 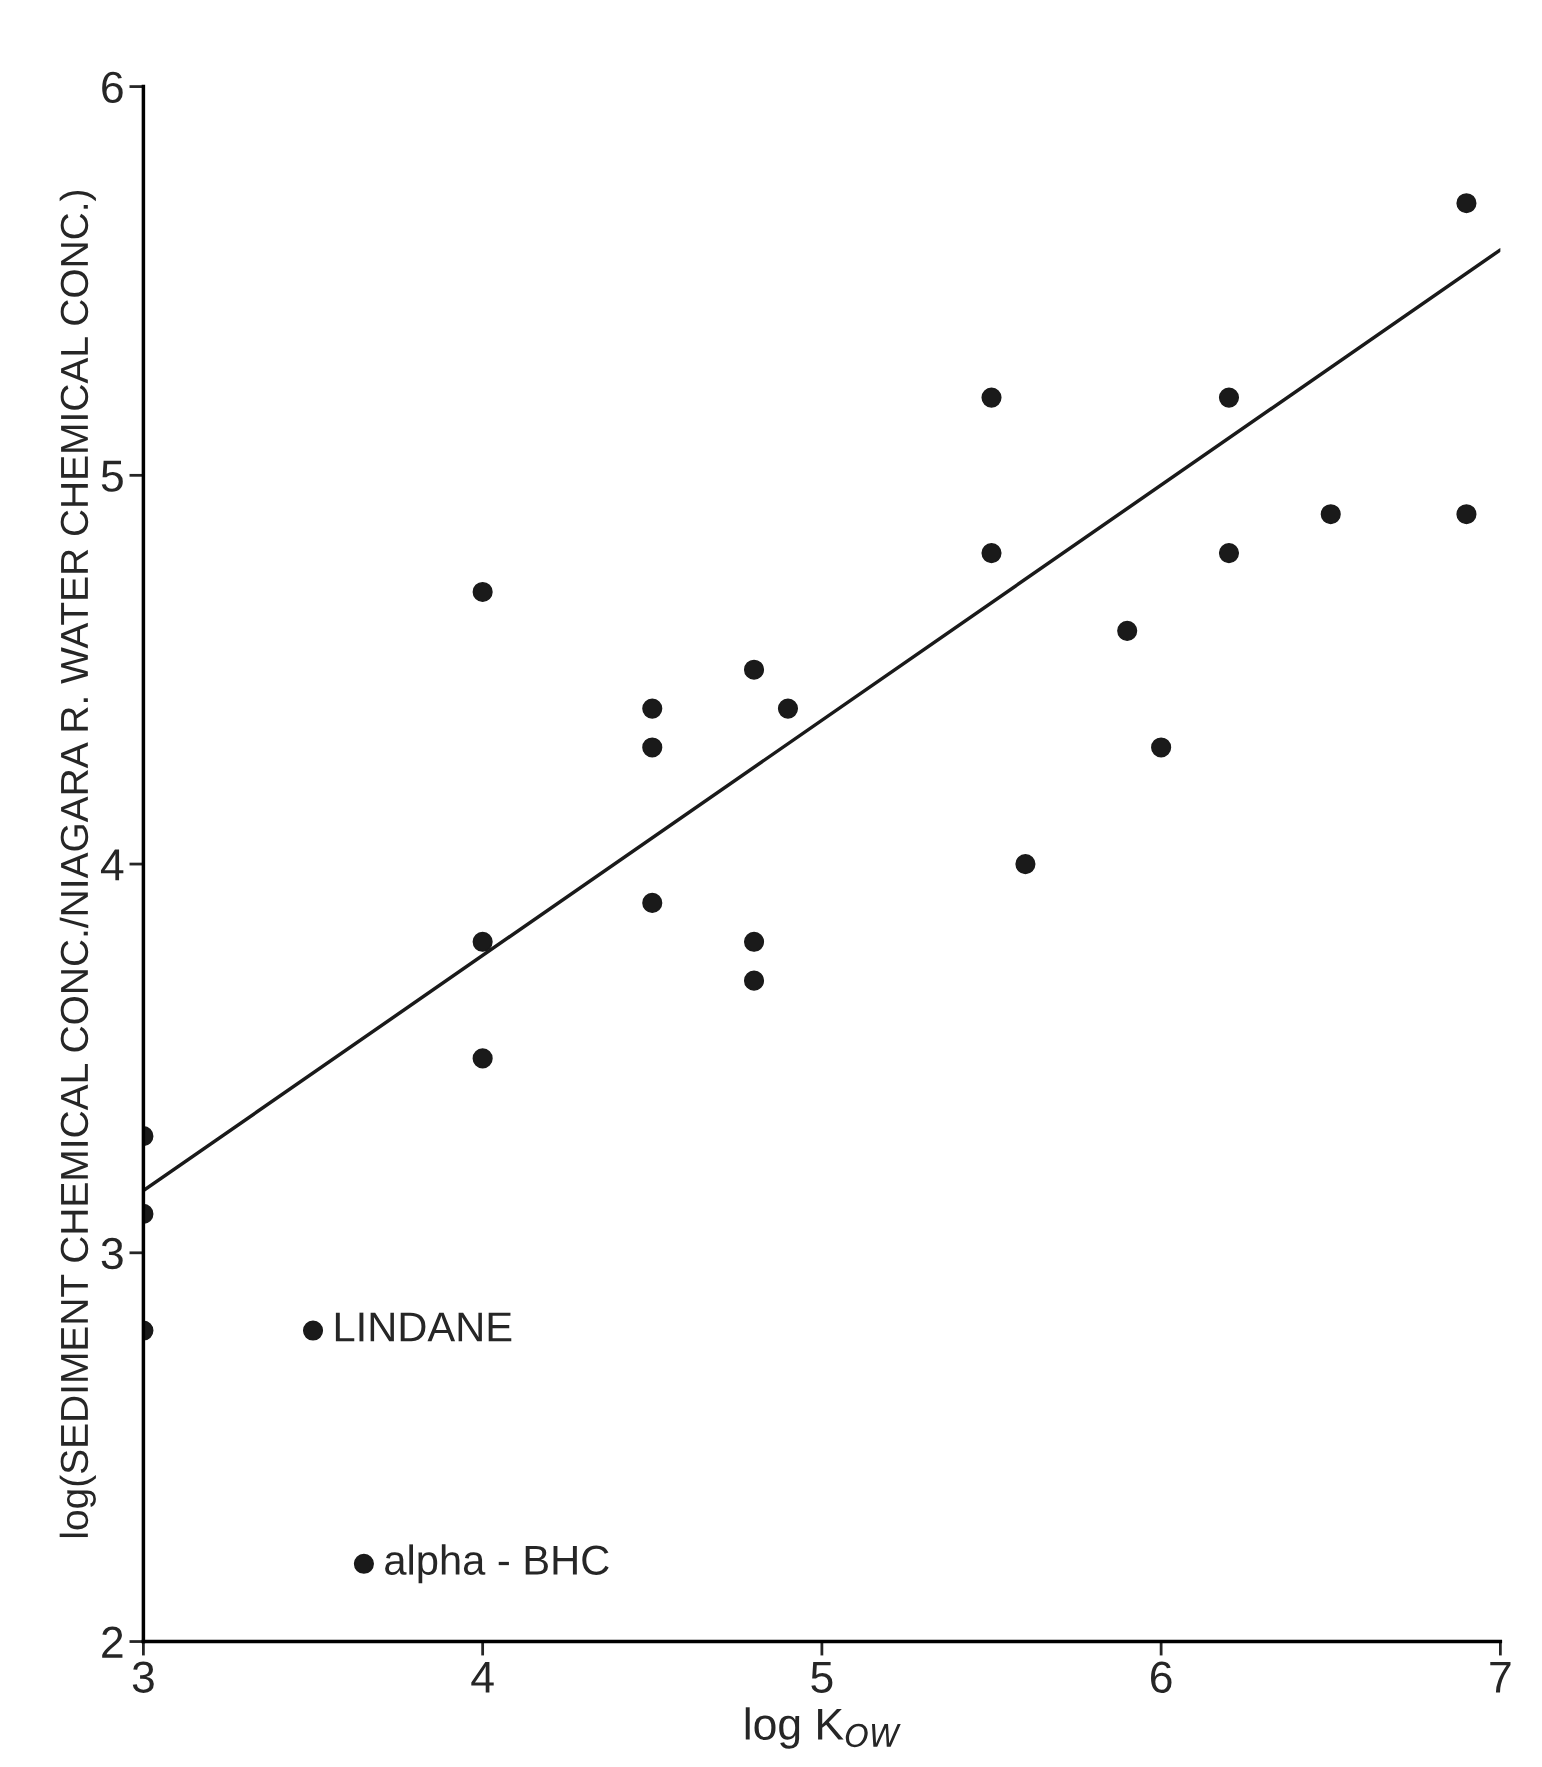 What do you see at coordinates (497, 1564) in the screenshot?
I see `annotation: alpha - BHC` at bounding box center [497, 1564].